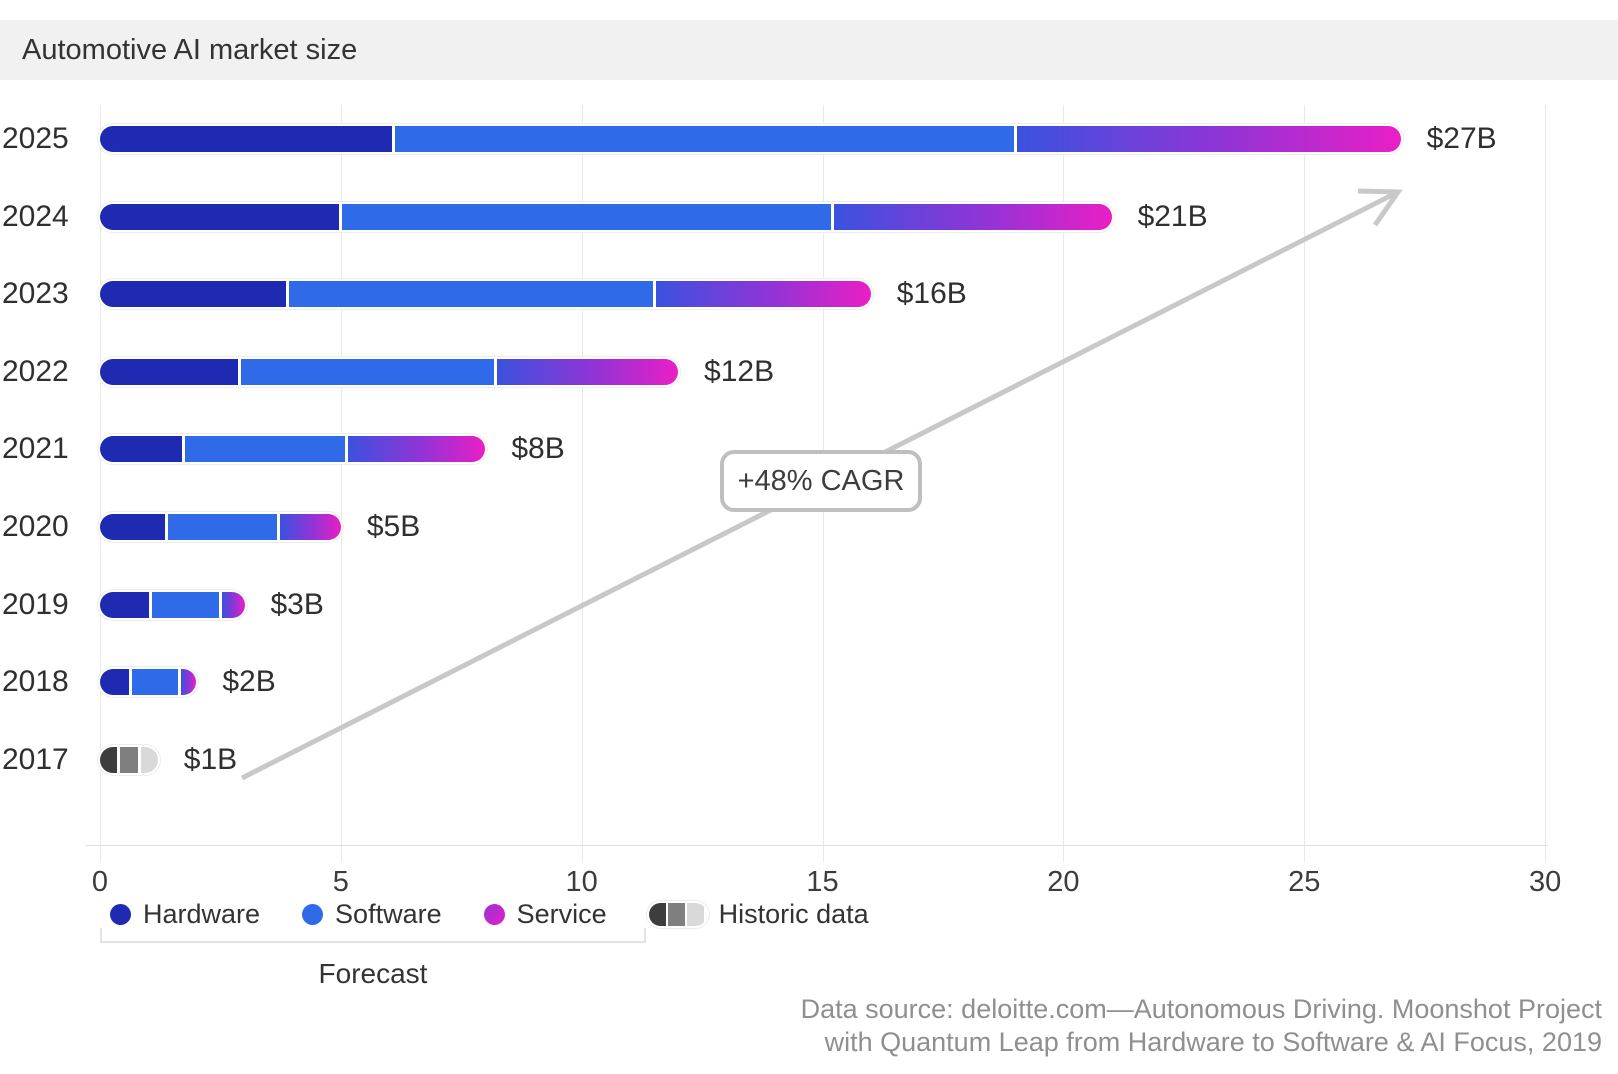 The height and width of the screenshot is (1074, 1618). I want to click on total-value-label: $1B, so click(210, 759).